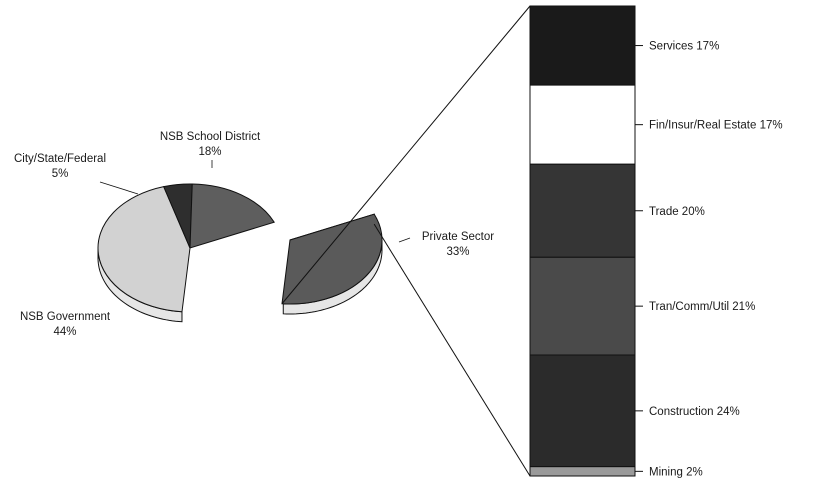 The image size is (827, 483). I want to click on bar-label-tran-comm-util: Tran/Comm/Util 21%, so click(702, 307).